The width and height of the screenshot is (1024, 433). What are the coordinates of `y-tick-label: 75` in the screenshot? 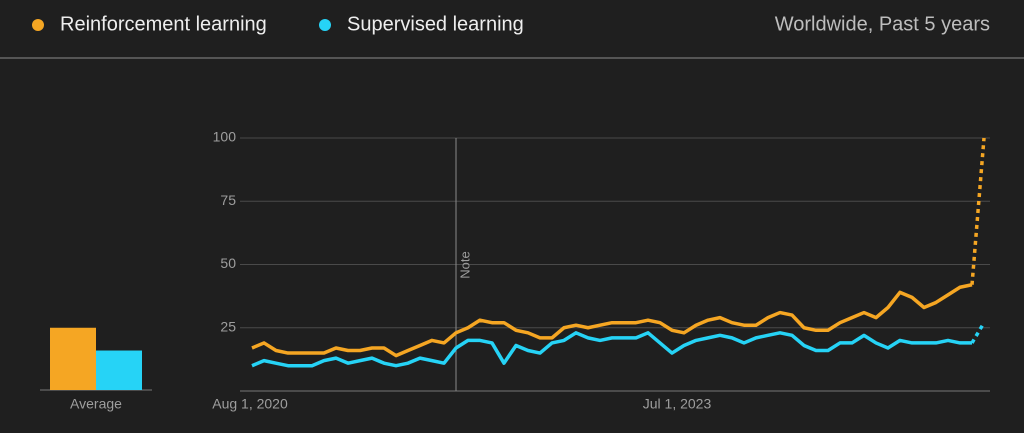 It's located at (228, 200).